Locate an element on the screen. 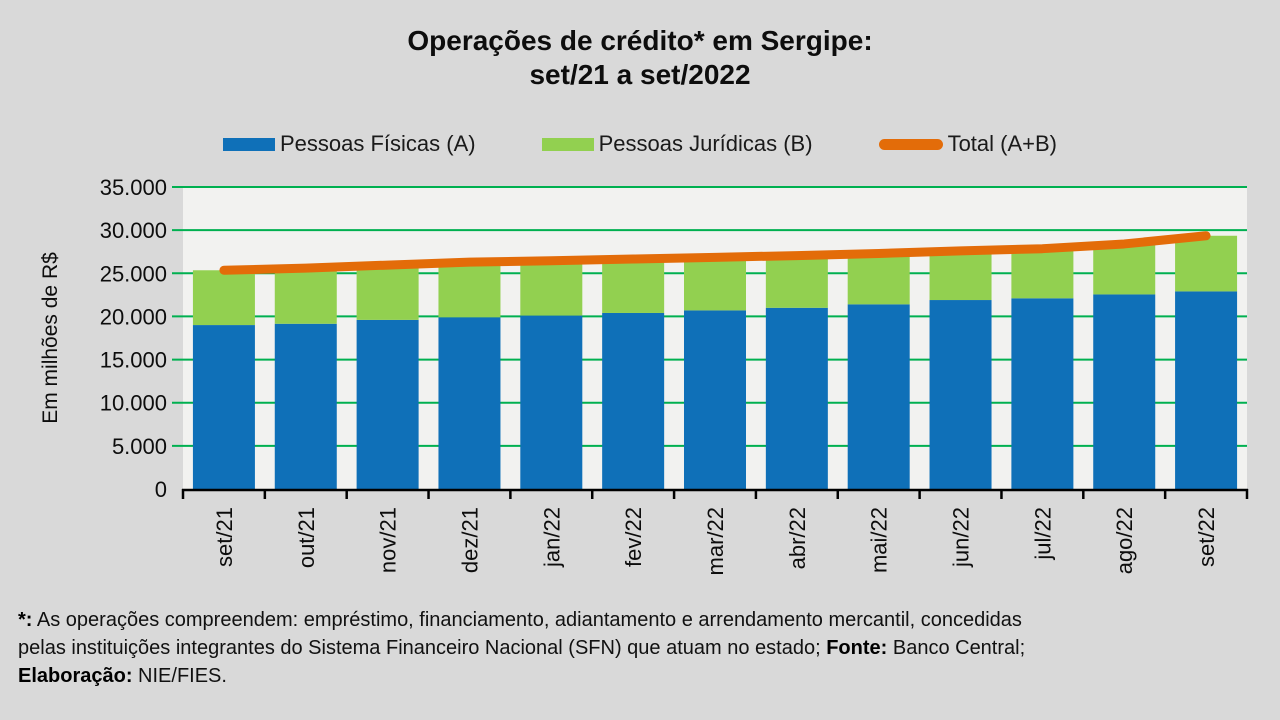 This screenshot has height=720, width=1280. legend-item-pessoas-fisicas: Pessoas Físicas (A) is located at coordinates (349, 144).